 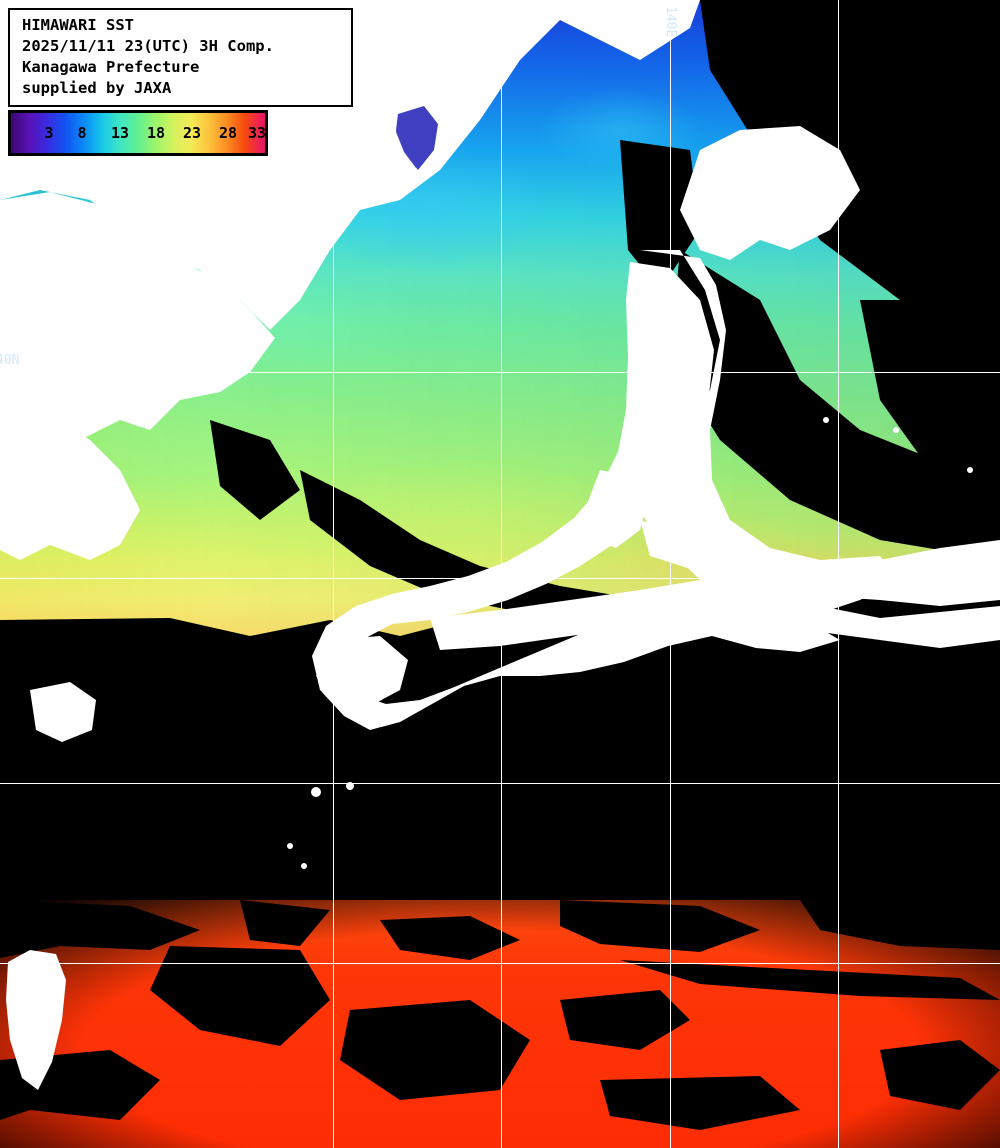 I want to click on colorbar-tick: 18, so click(x=156, y=133).